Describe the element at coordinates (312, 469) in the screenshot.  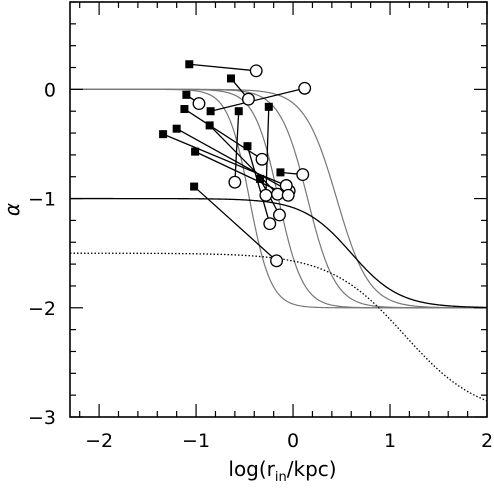
I see `x-axis-label-rest: /kpc)` at that location.